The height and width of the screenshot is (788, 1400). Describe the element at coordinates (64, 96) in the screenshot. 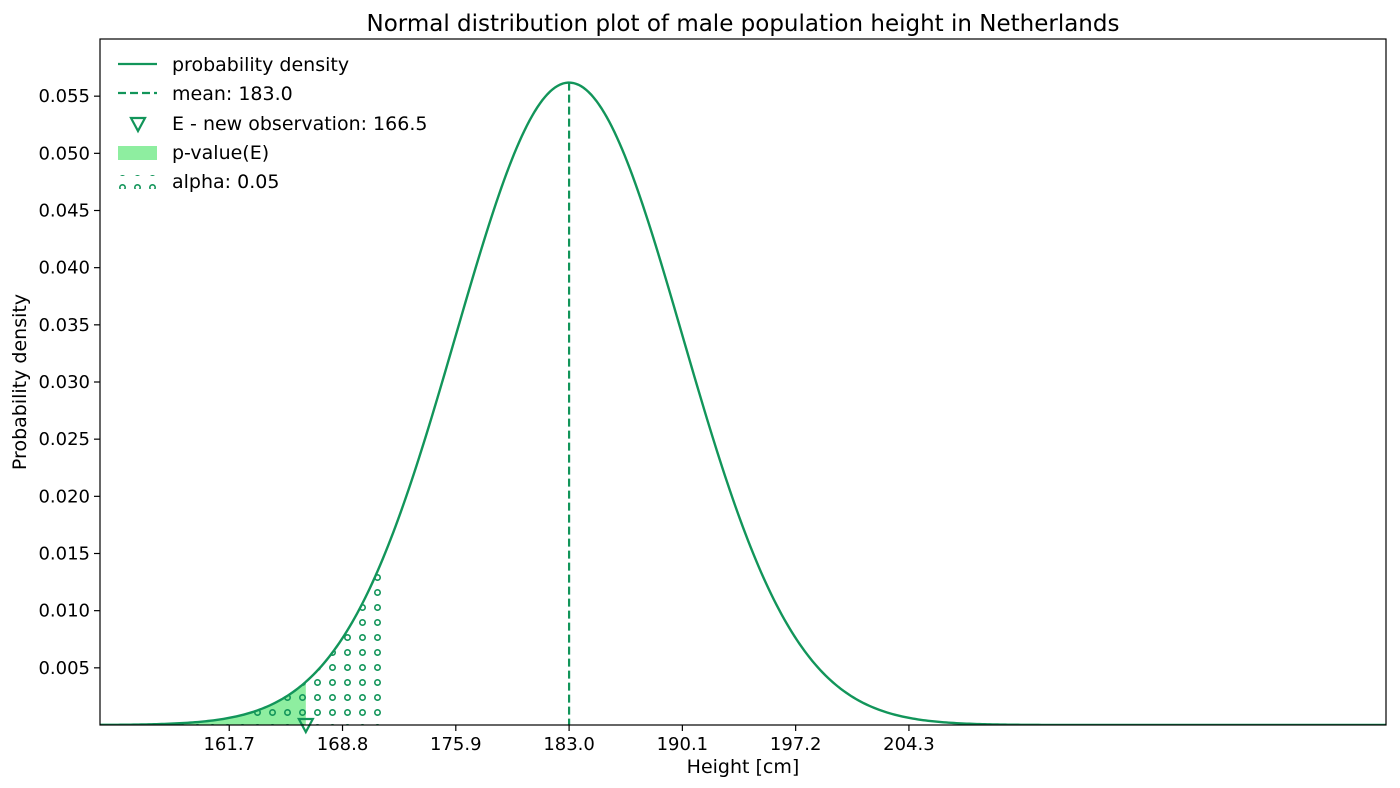

I see `y-tick-label: 0.055` at that location.